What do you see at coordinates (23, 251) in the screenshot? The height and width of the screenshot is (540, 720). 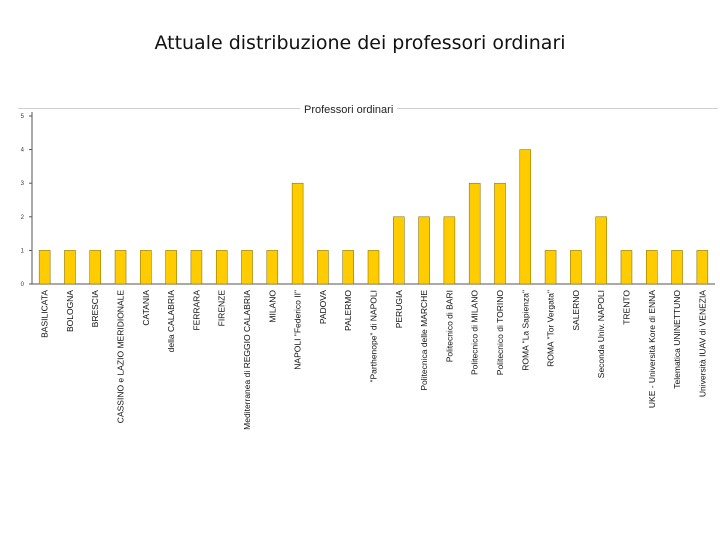 I see `y-tick-label: 1` at bounding box center [23, 251].